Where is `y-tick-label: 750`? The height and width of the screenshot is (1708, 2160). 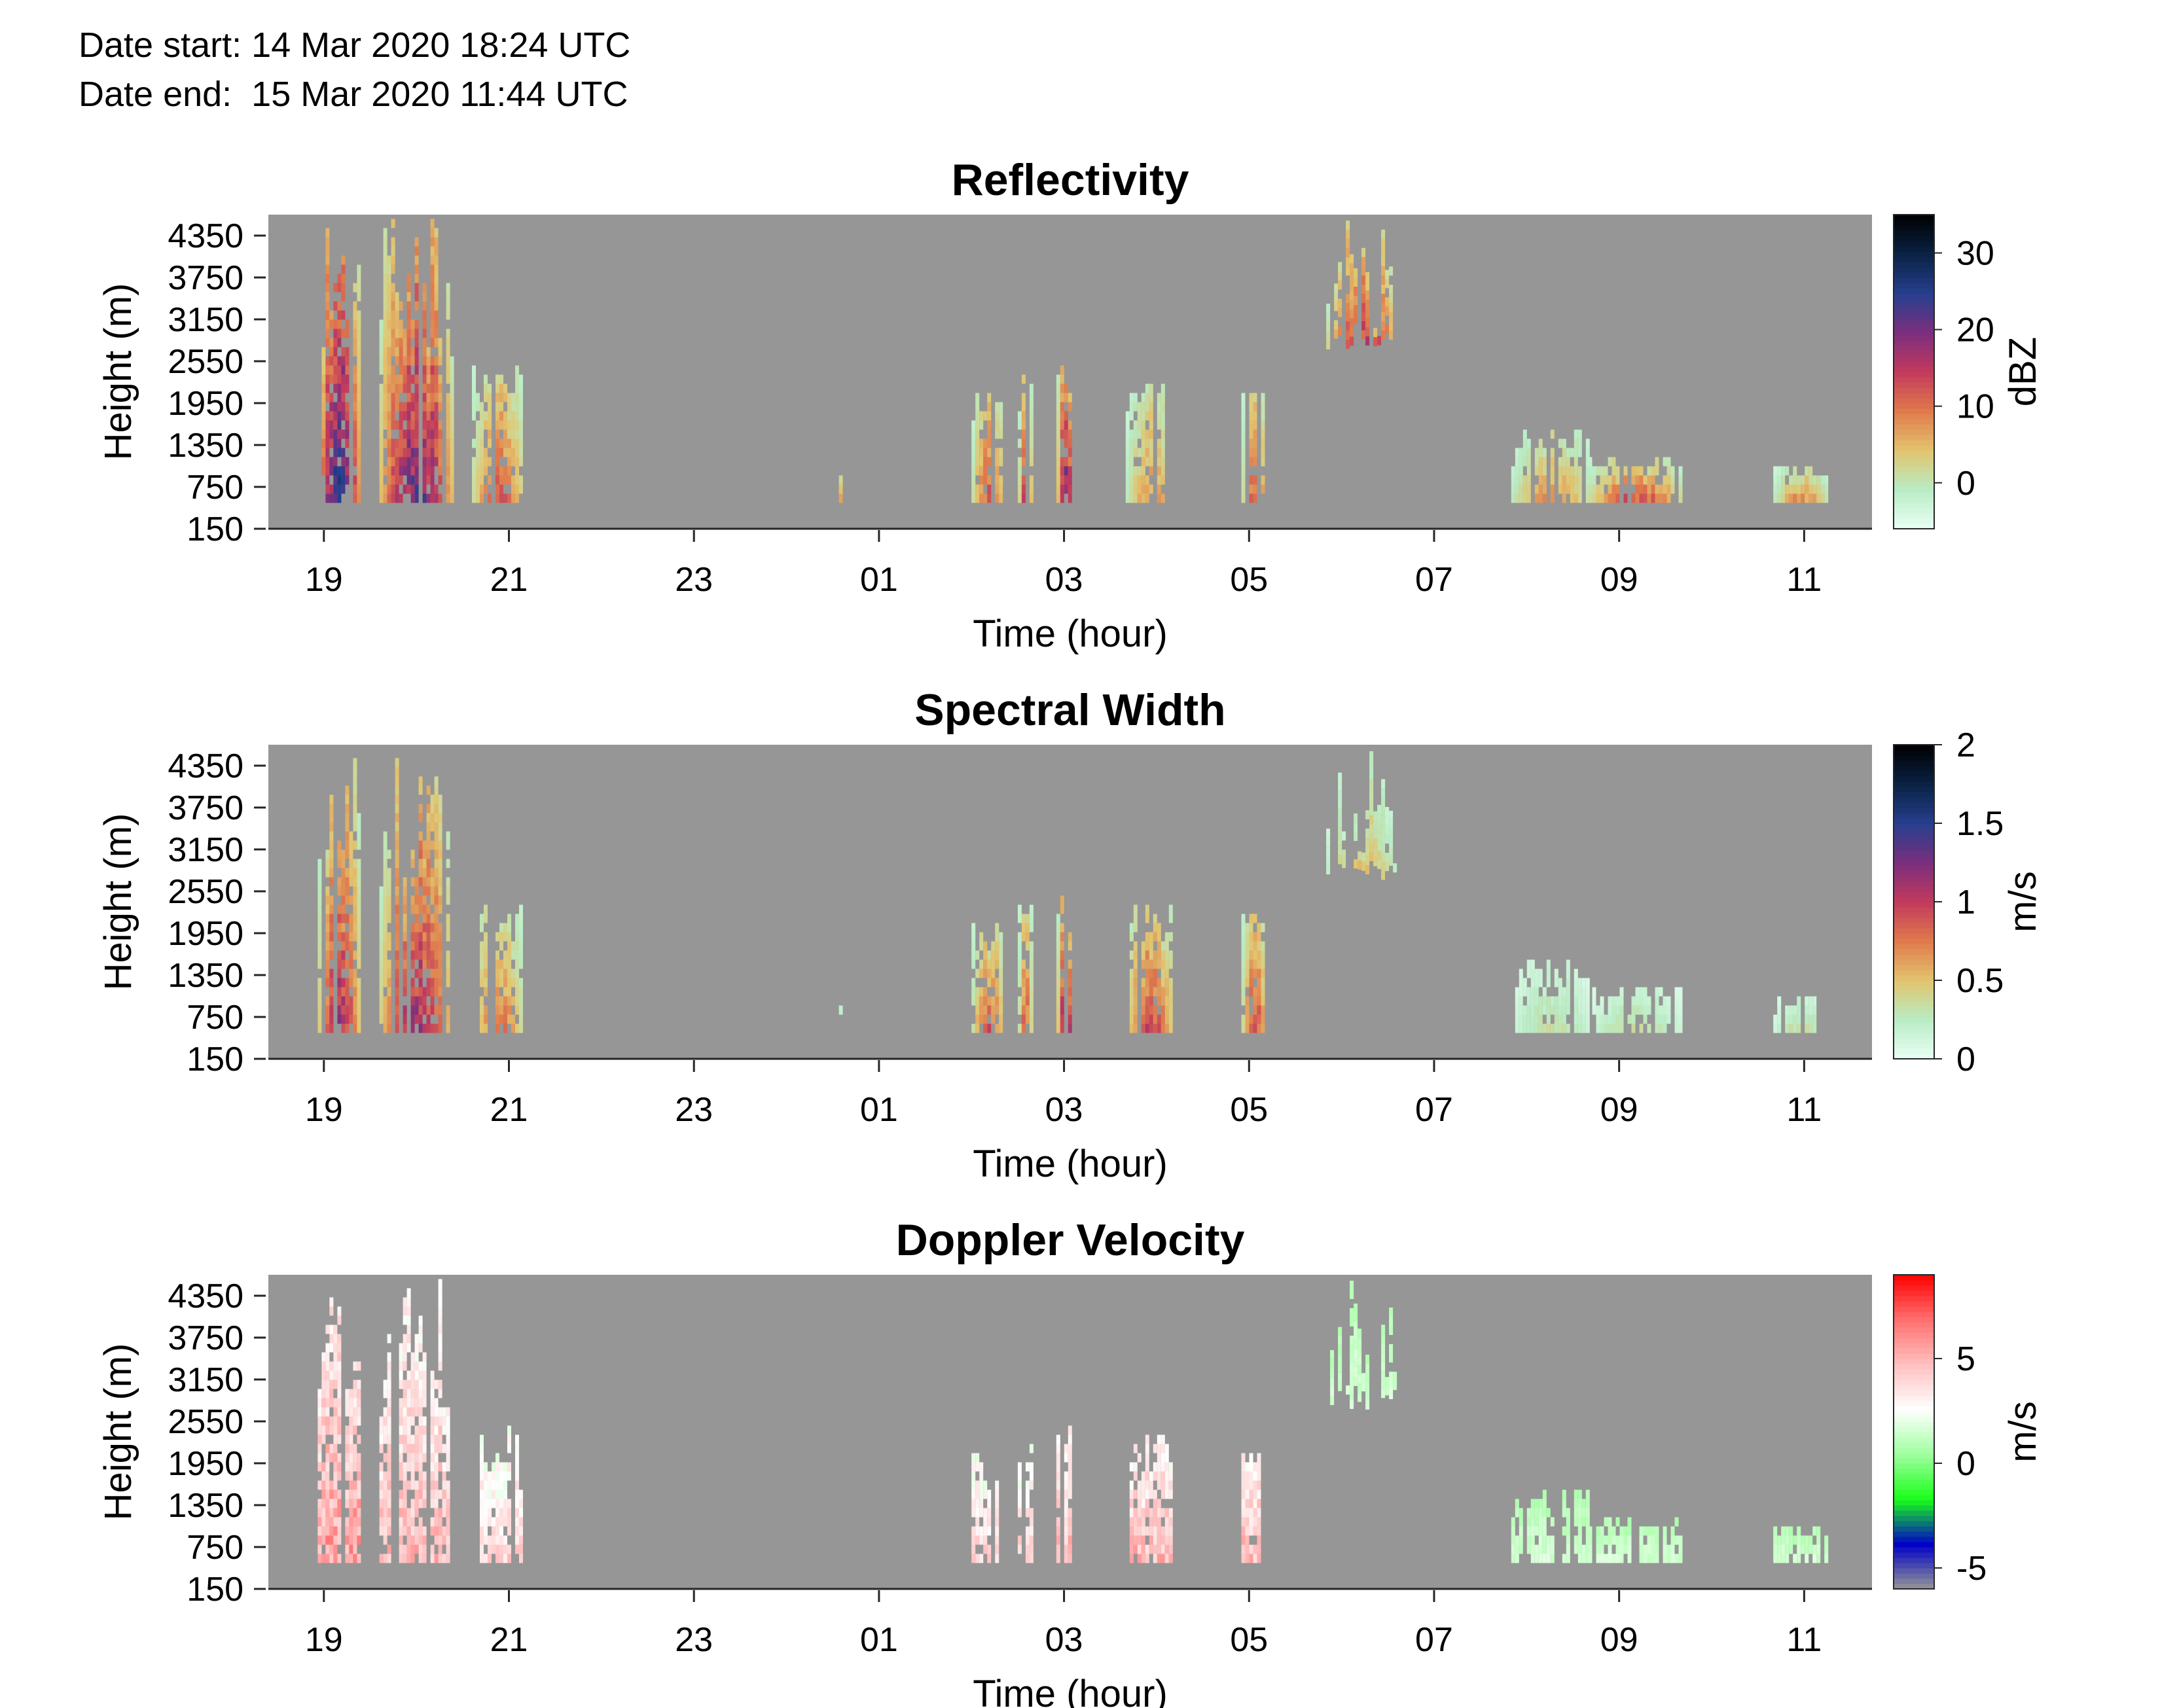
y-tick-label: 750 is located at coordinates (215, 1018).